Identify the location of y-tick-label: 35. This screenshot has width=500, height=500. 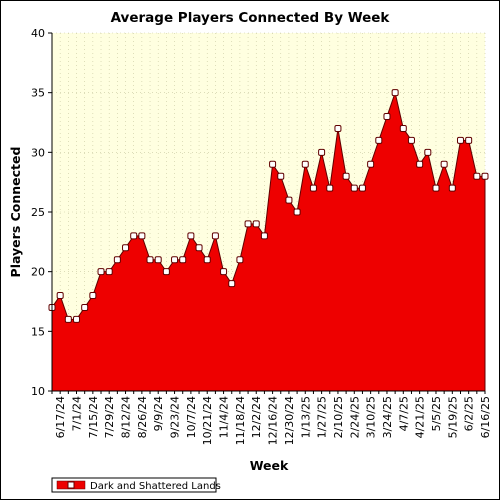
(38, 93).